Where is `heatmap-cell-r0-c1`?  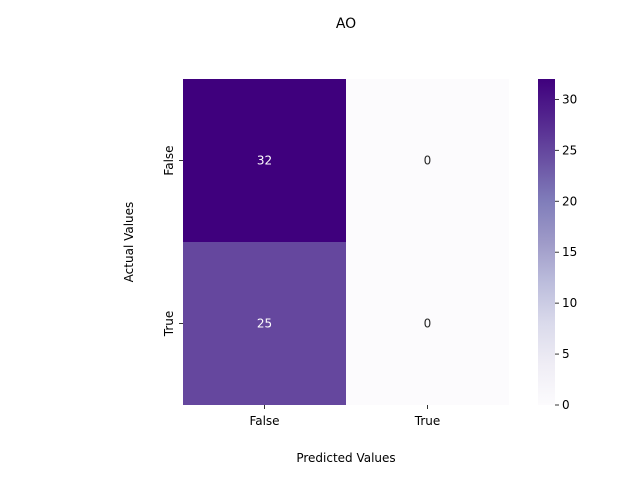 heatmap-cell-r0-c1 is located at coordinates (427, 160).